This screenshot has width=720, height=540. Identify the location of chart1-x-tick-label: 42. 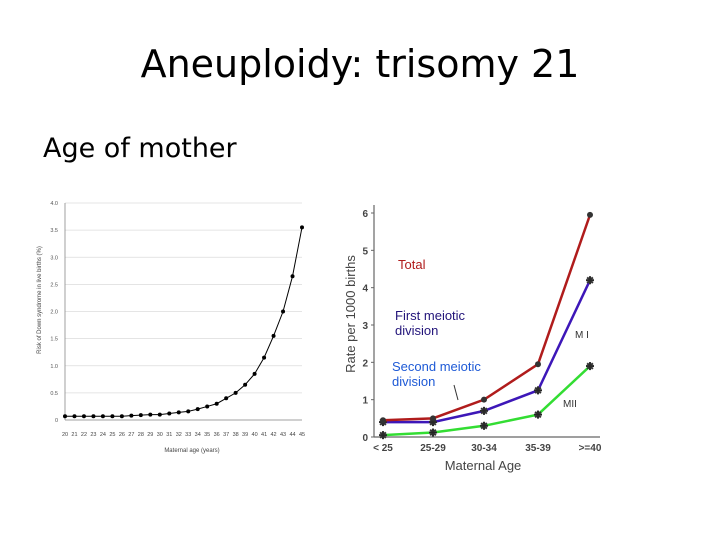
(273, 435).